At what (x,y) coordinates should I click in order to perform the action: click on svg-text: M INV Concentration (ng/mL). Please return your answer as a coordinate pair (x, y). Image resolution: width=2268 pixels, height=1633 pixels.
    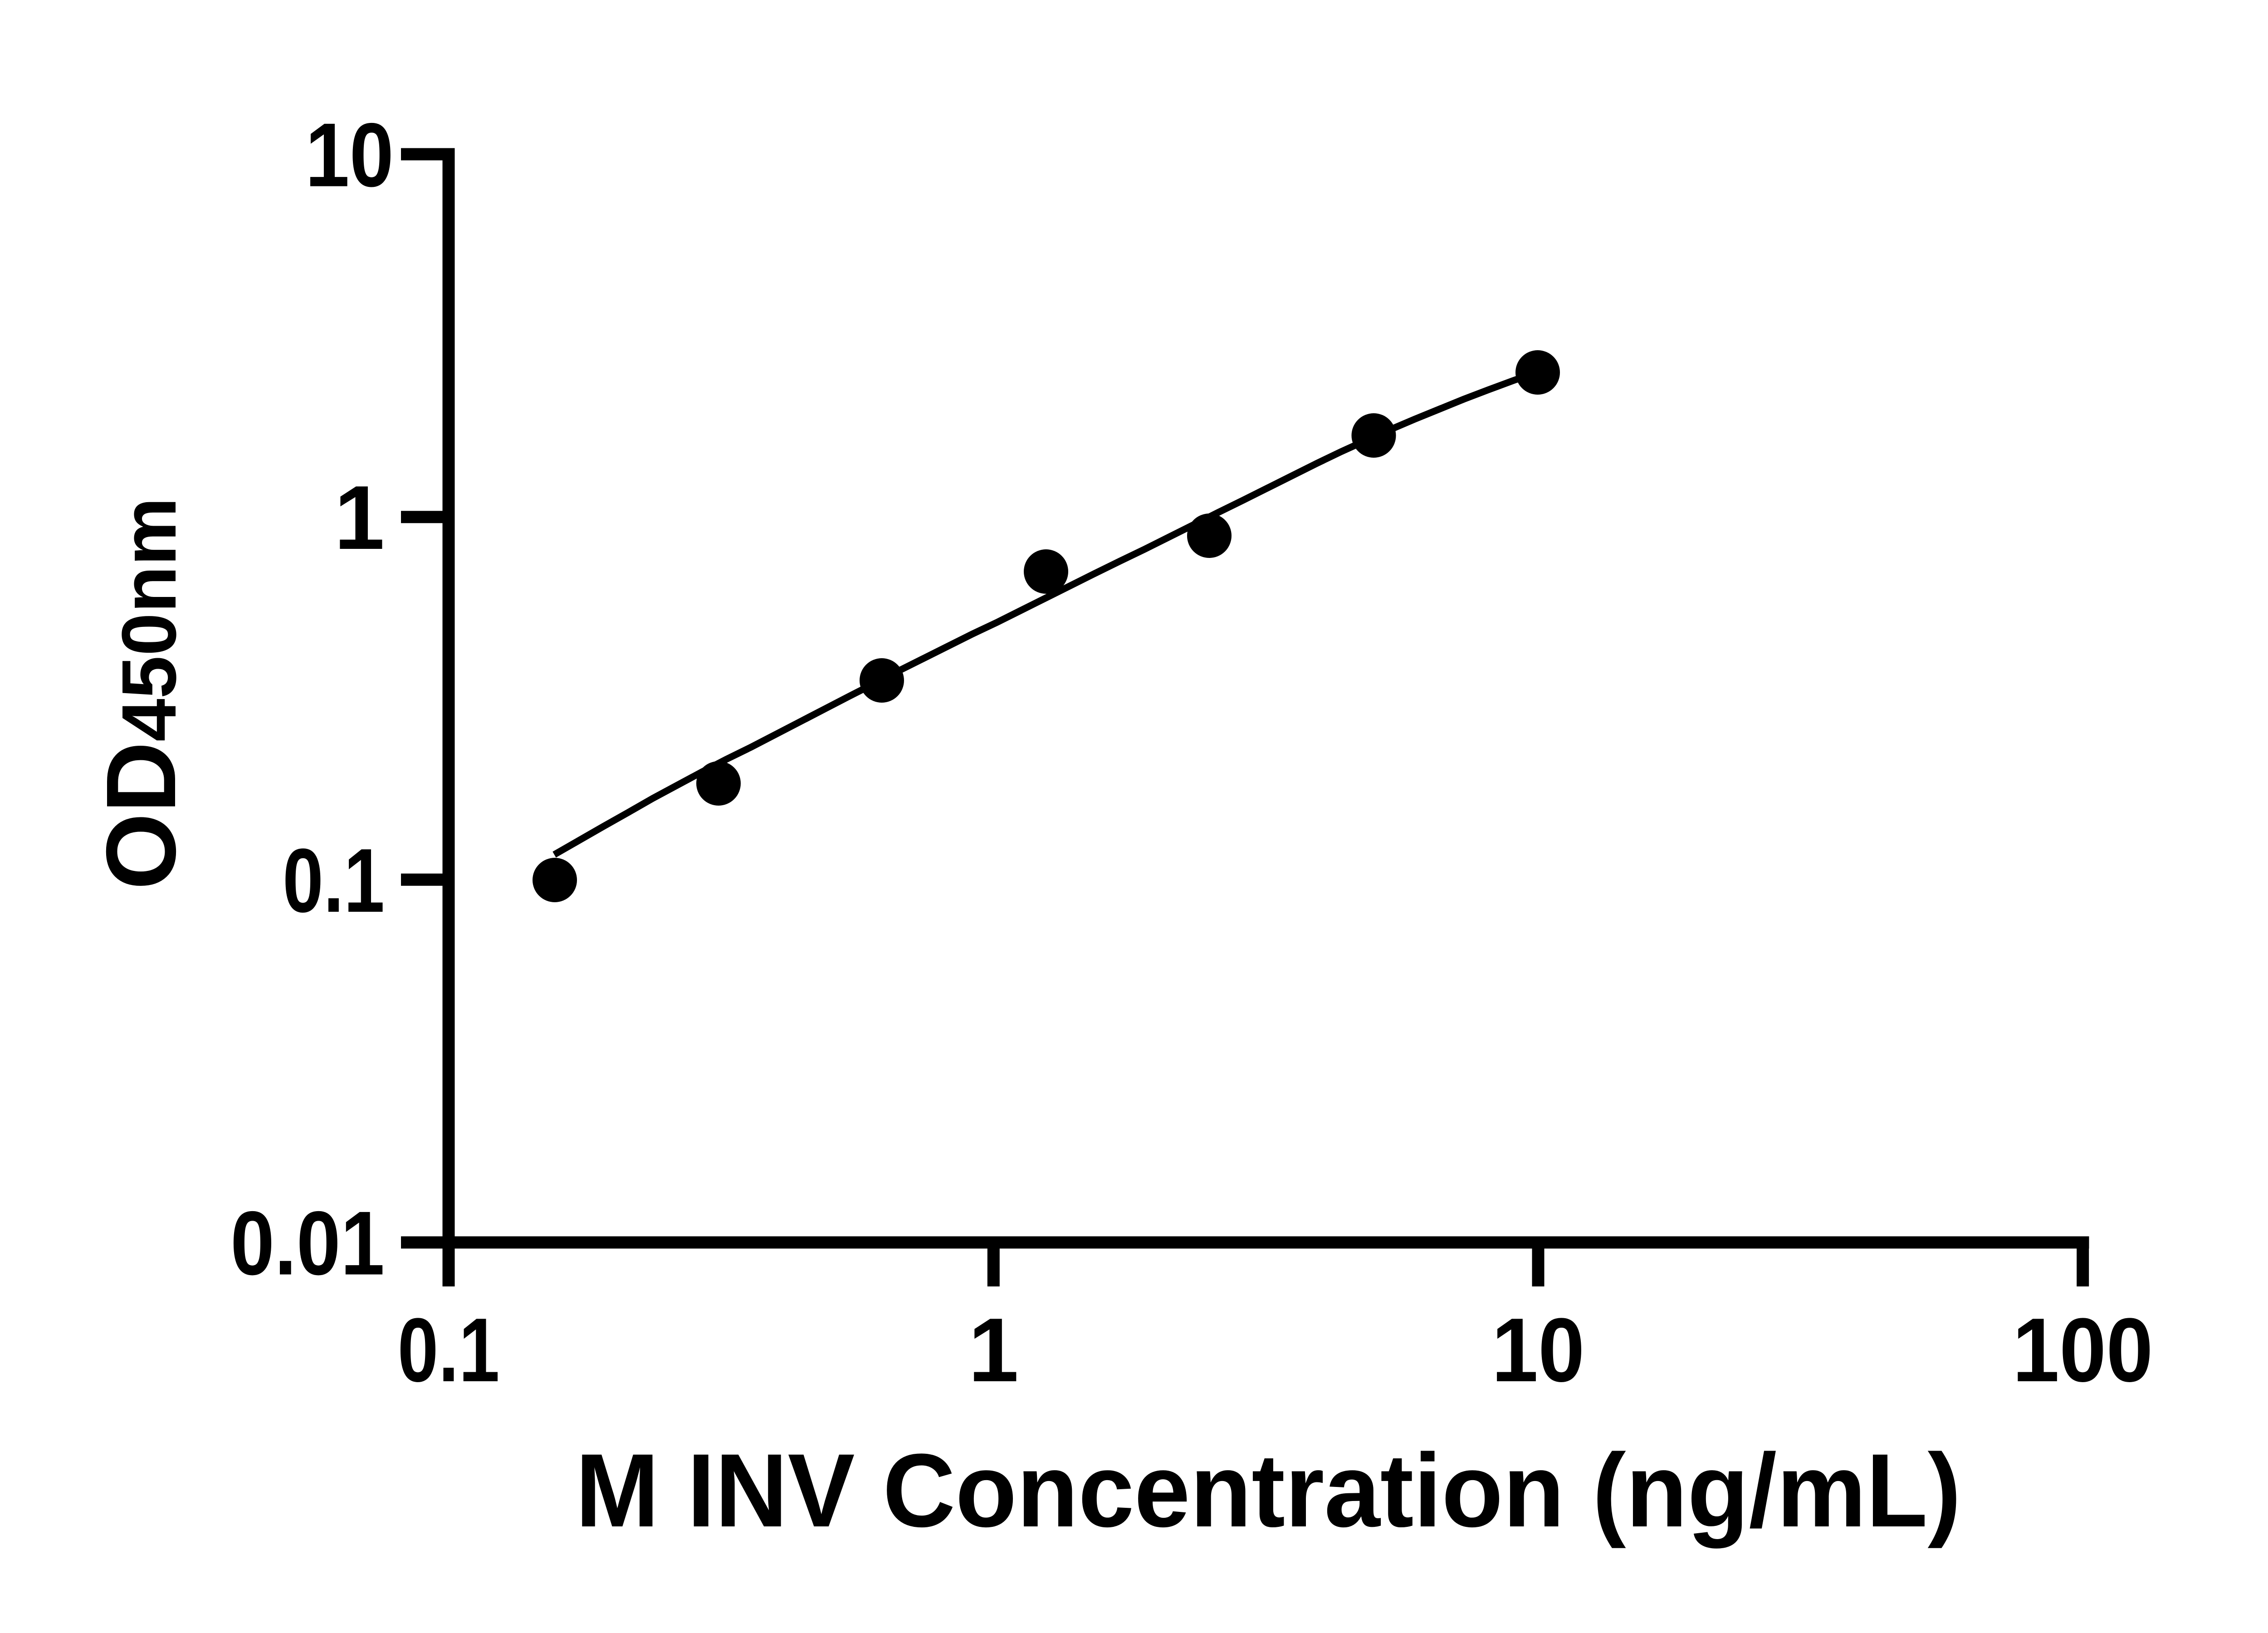
    Looking at the image, I should click on (1269, 1490).